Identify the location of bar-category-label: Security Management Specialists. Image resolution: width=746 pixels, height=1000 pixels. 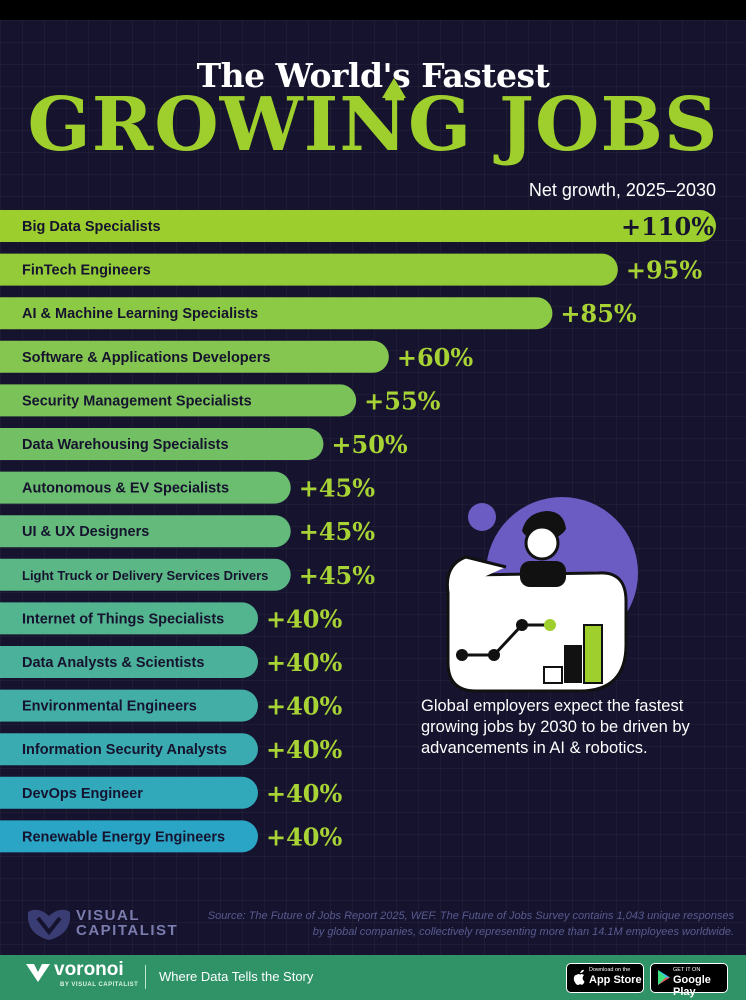
(137, 401).